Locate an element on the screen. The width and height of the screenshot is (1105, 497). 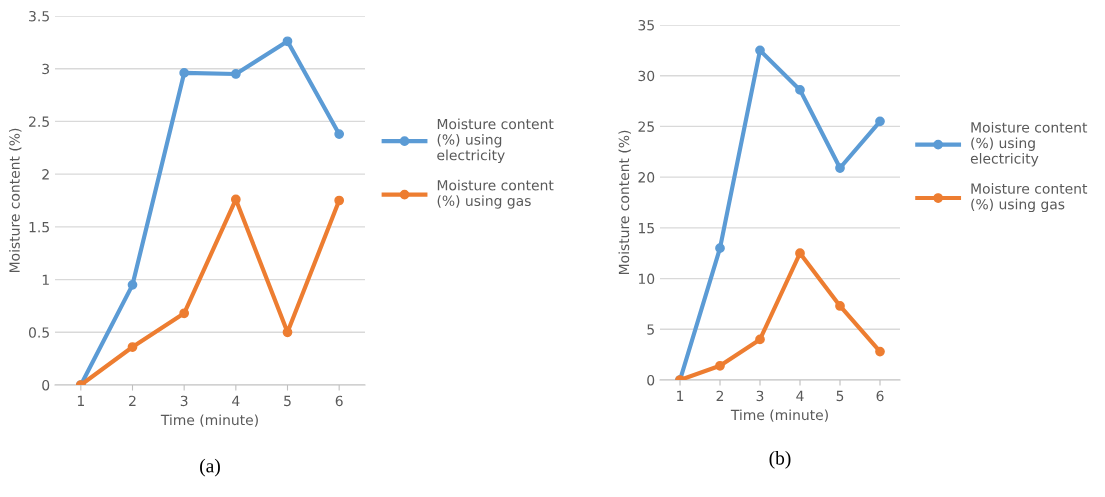
y-tick-label: 30 is located at coordinates (646, 76).